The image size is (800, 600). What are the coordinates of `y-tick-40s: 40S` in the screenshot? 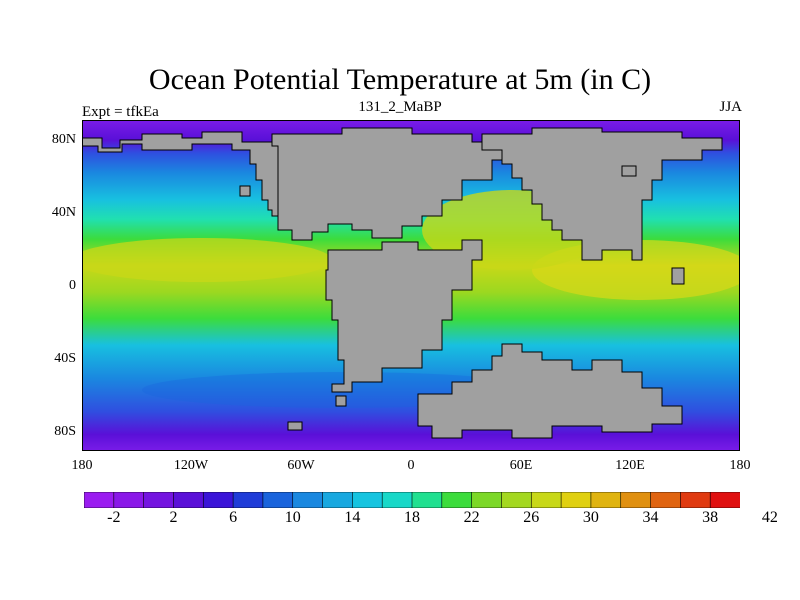 It's located at (65, 358).